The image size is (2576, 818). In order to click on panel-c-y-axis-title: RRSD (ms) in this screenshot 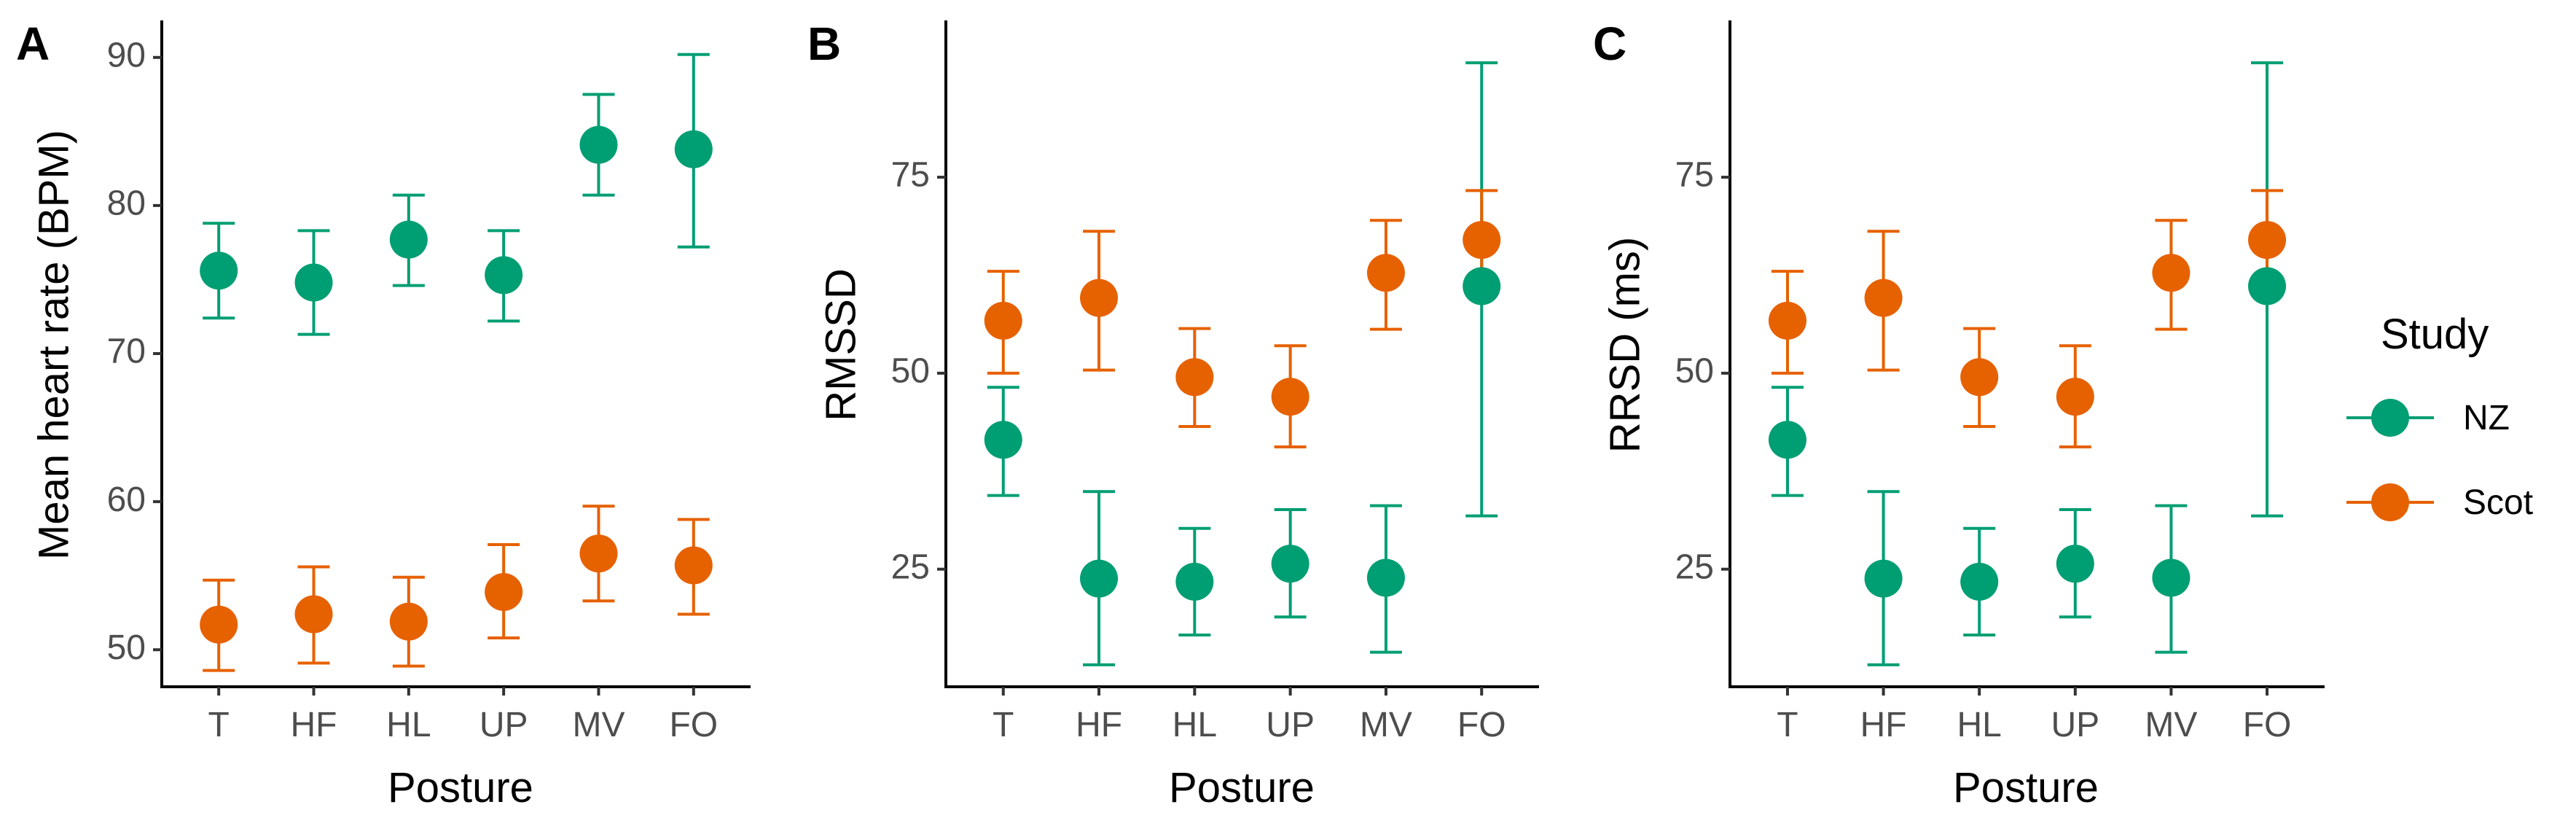, I will do `click(1624, 345)`.